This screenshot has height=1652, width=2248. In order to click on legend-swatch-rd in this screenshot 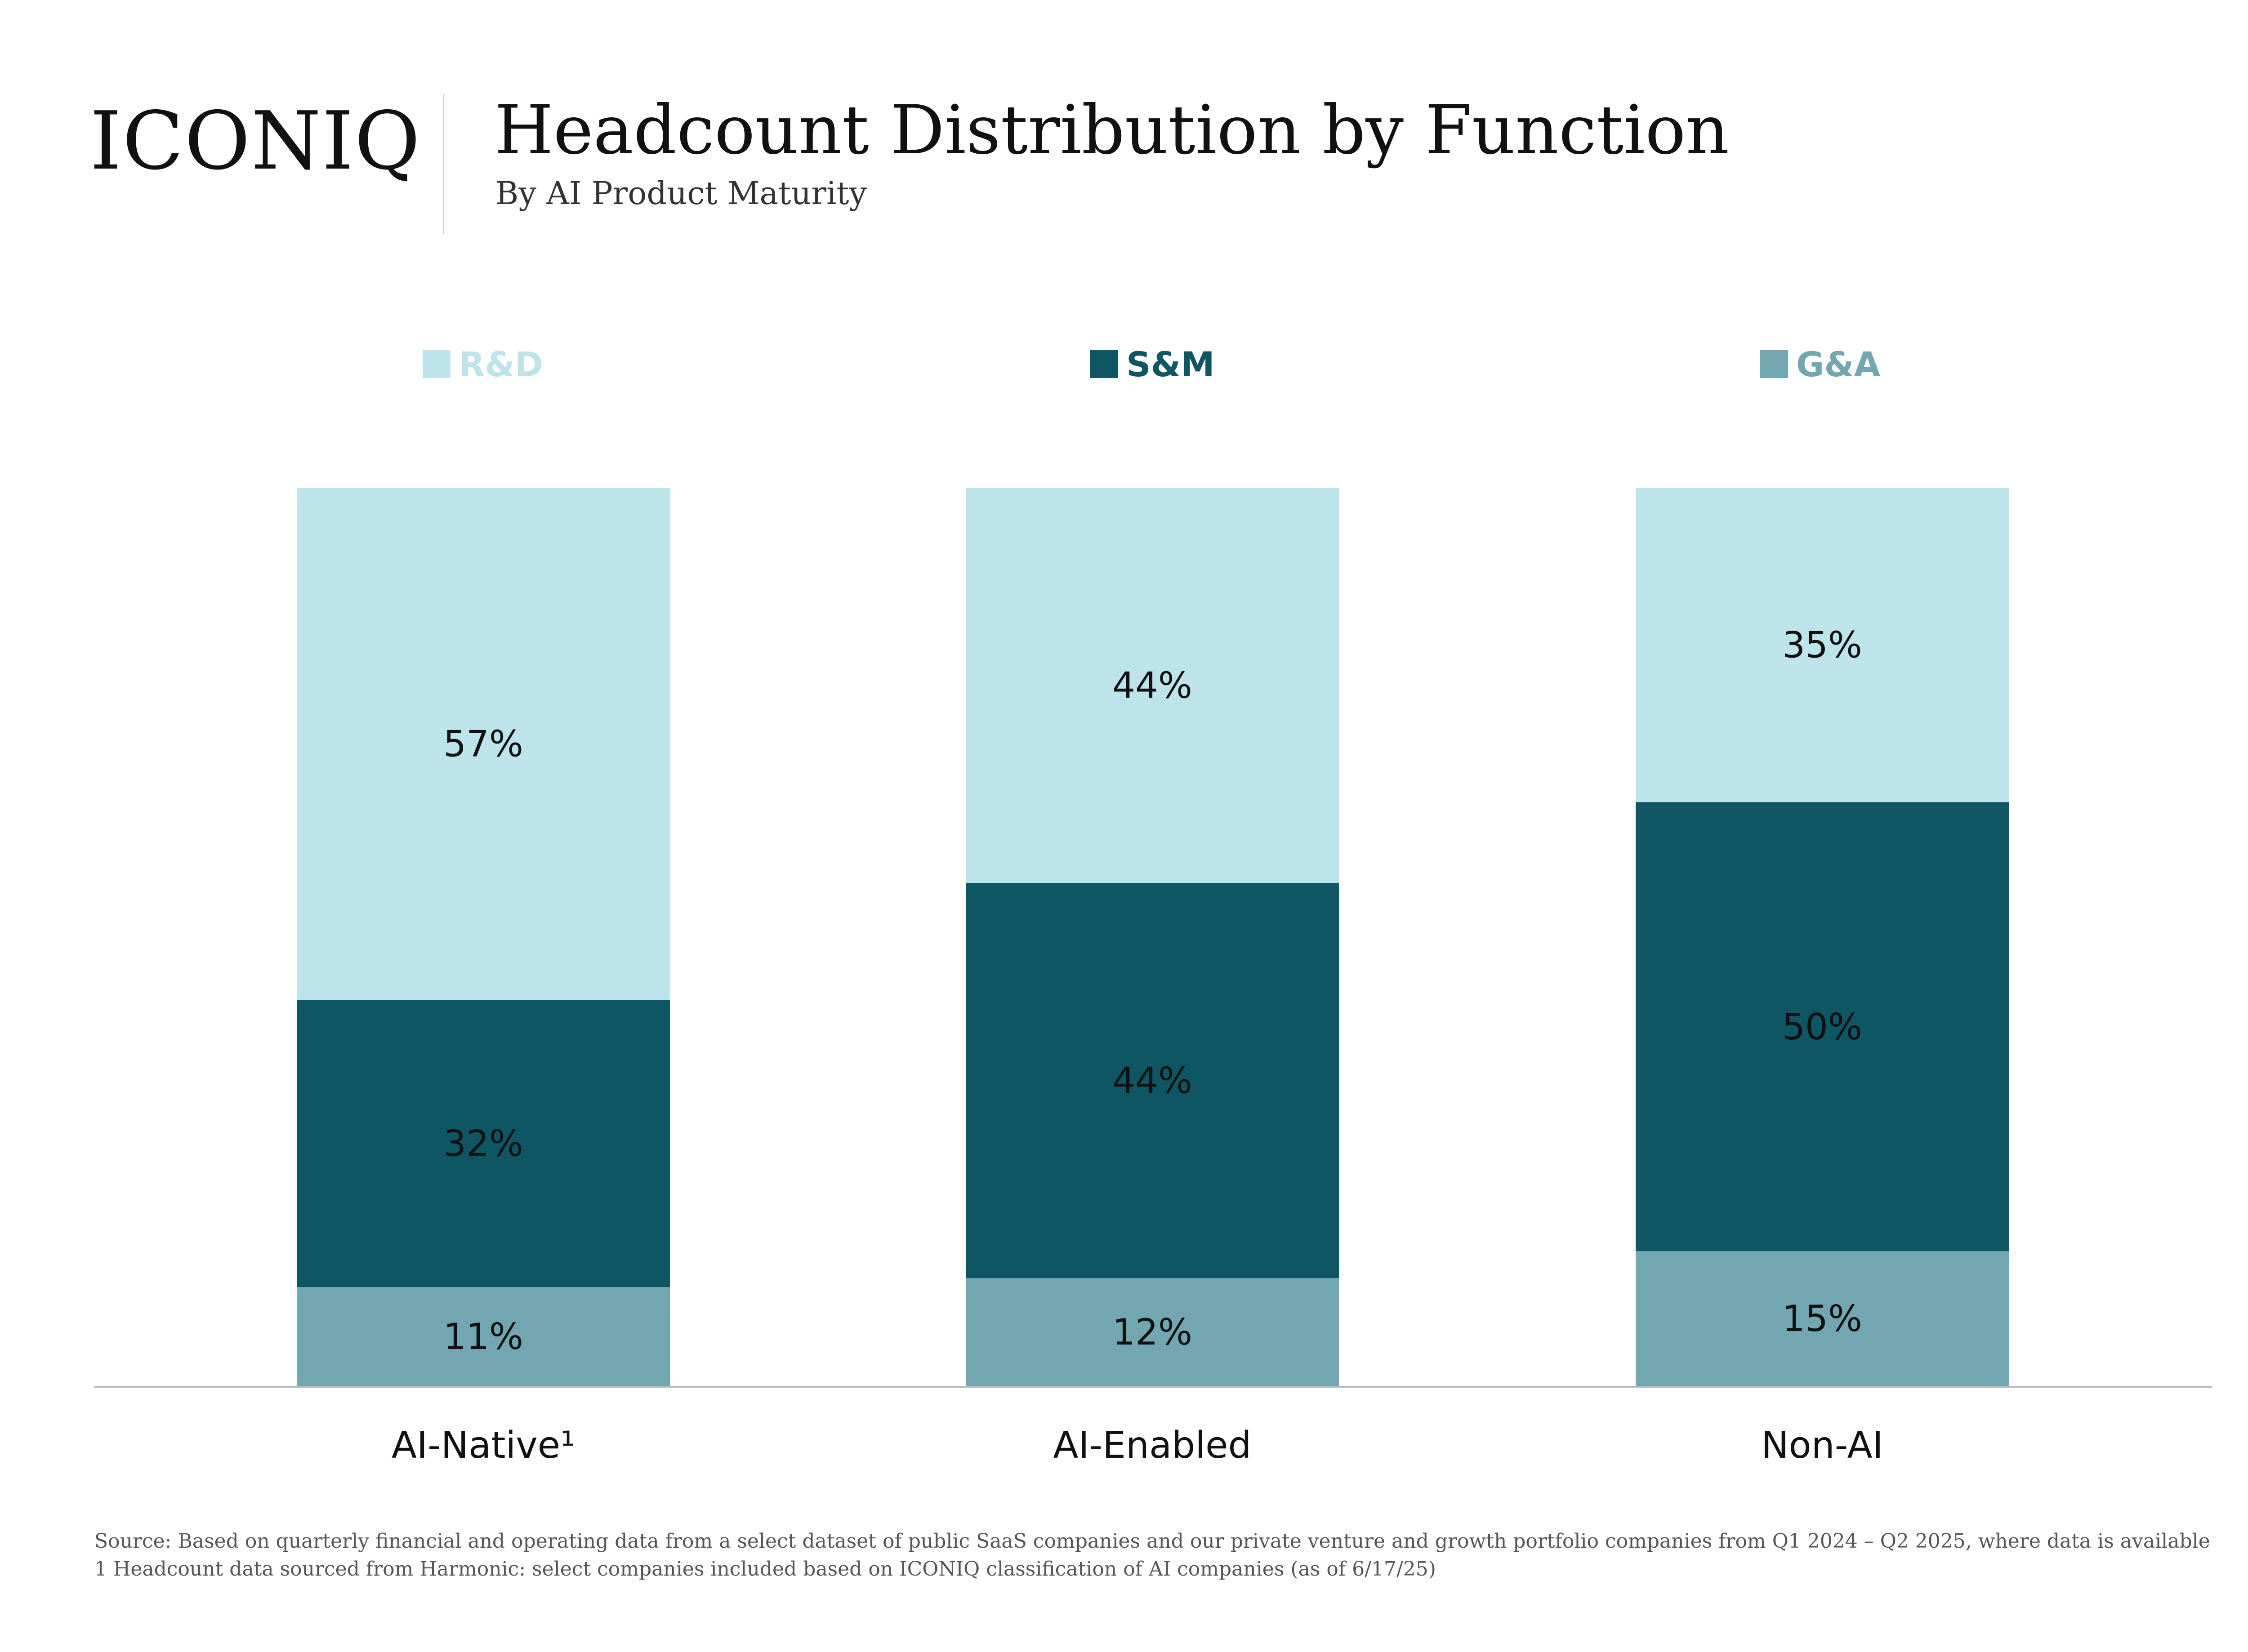, I will do `click(436, 364)`.